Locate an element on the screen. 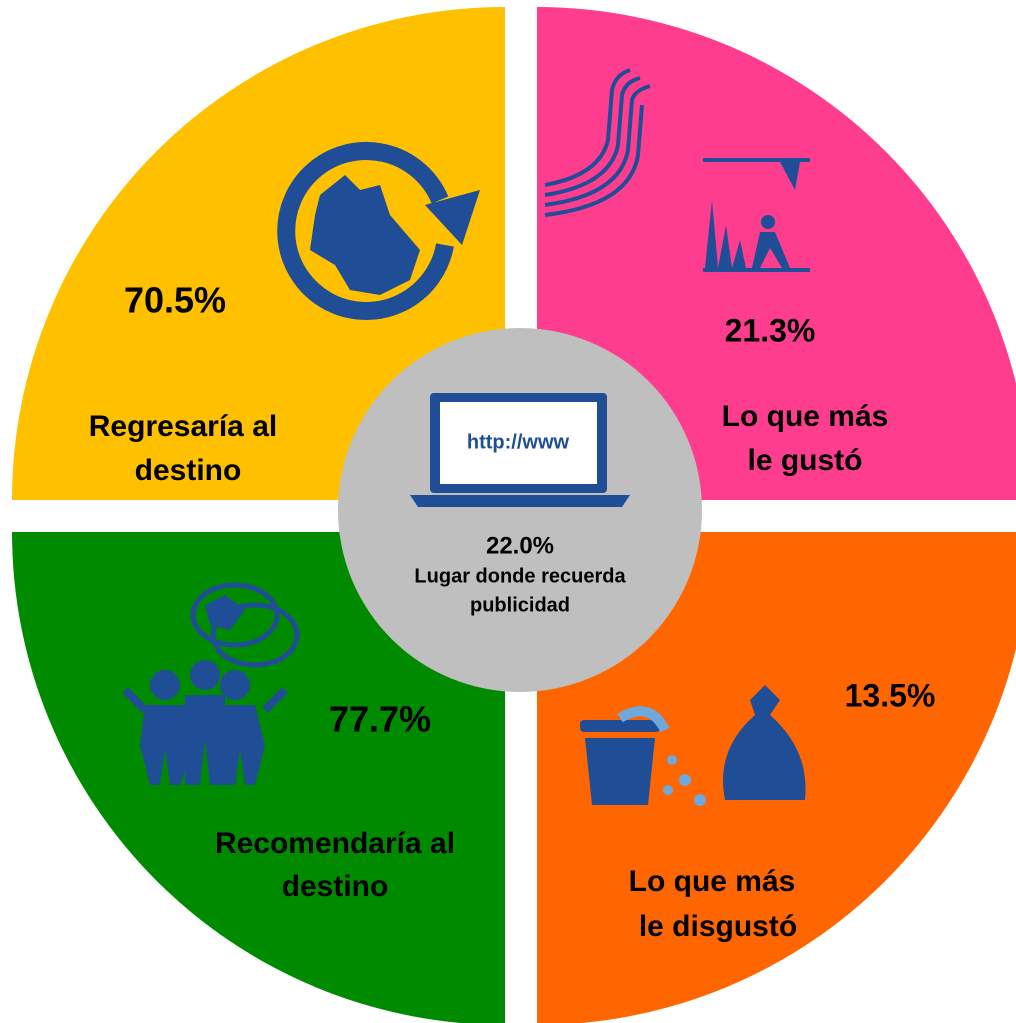  return-label: destino is located at coordinates (188, 470).